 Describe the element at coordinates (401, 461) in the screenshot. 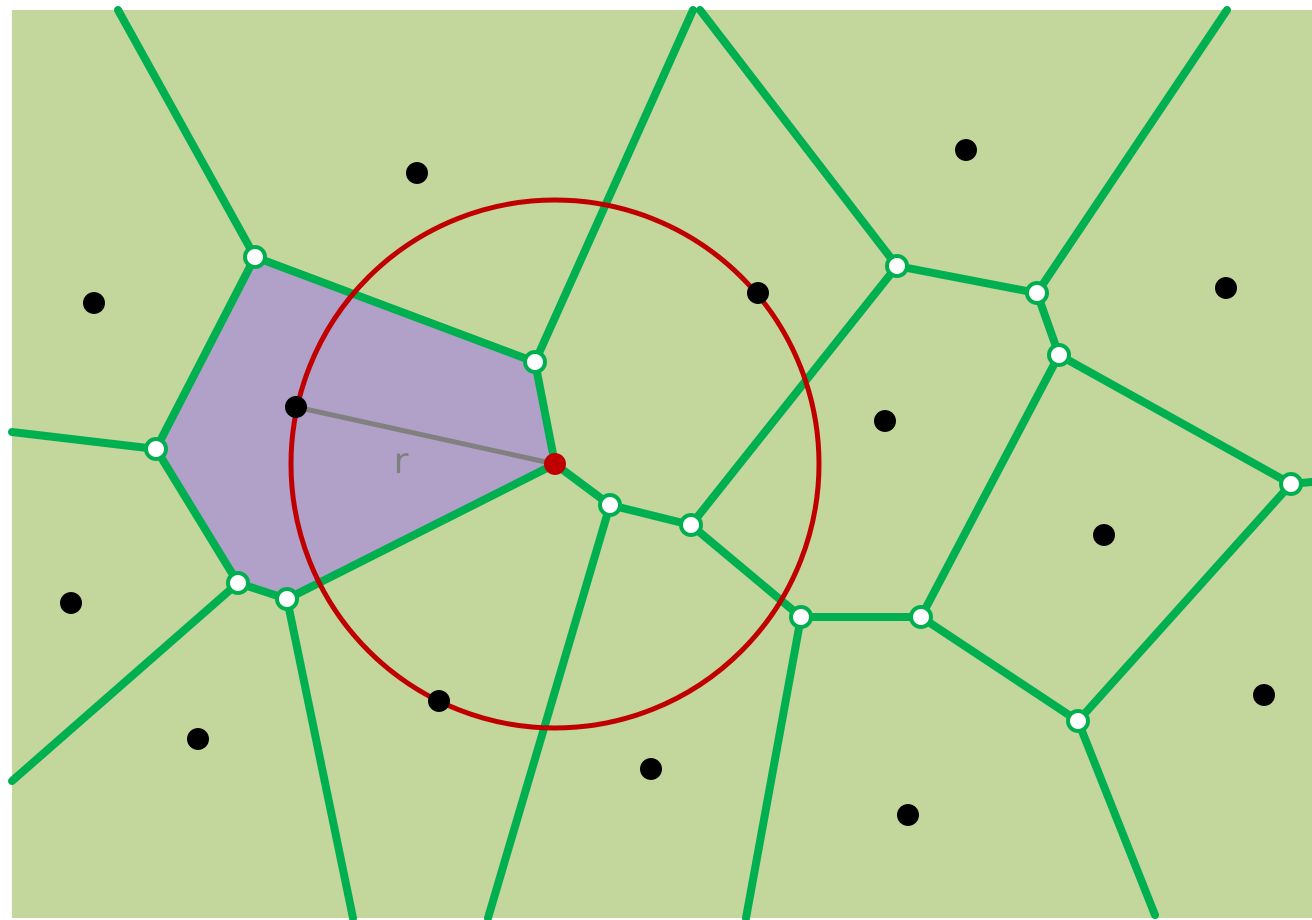

I see `radius-label: r` at that location.